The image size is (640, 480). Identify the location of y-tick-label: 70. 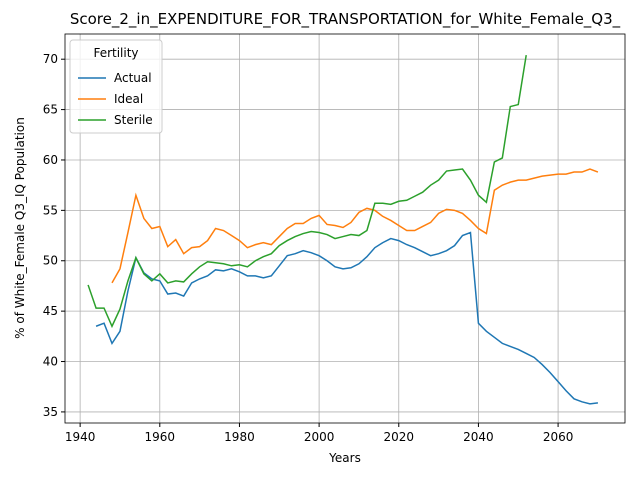
(50, 59).